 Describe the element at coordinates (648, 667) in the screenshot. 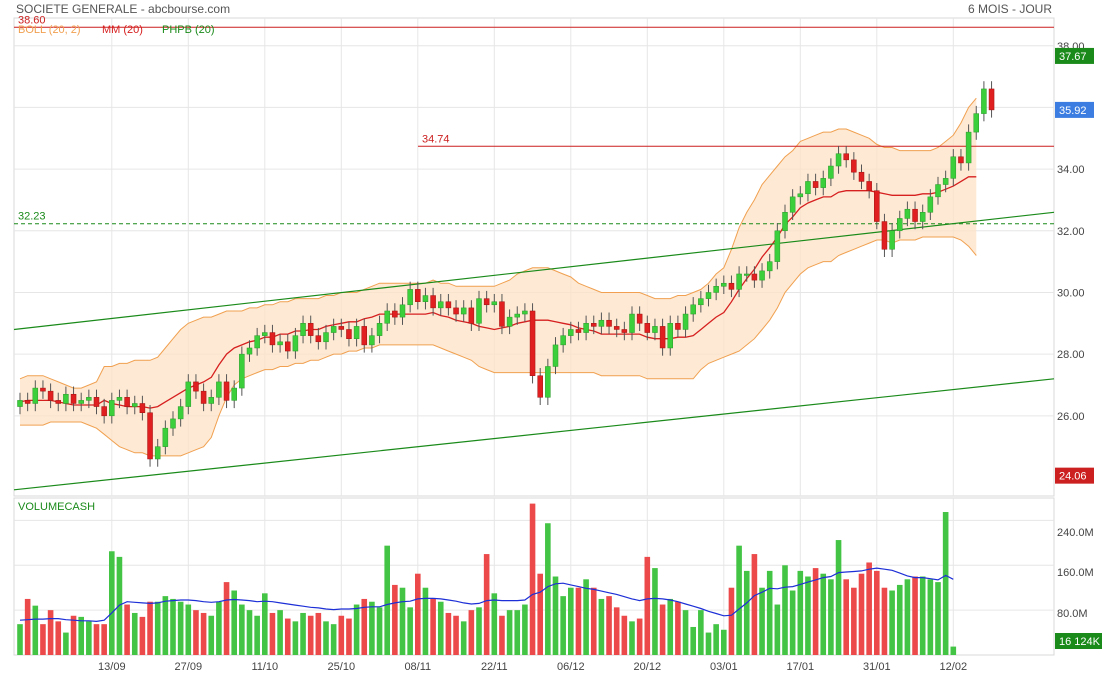

I see `x-tick-label: 20/12` at that location.